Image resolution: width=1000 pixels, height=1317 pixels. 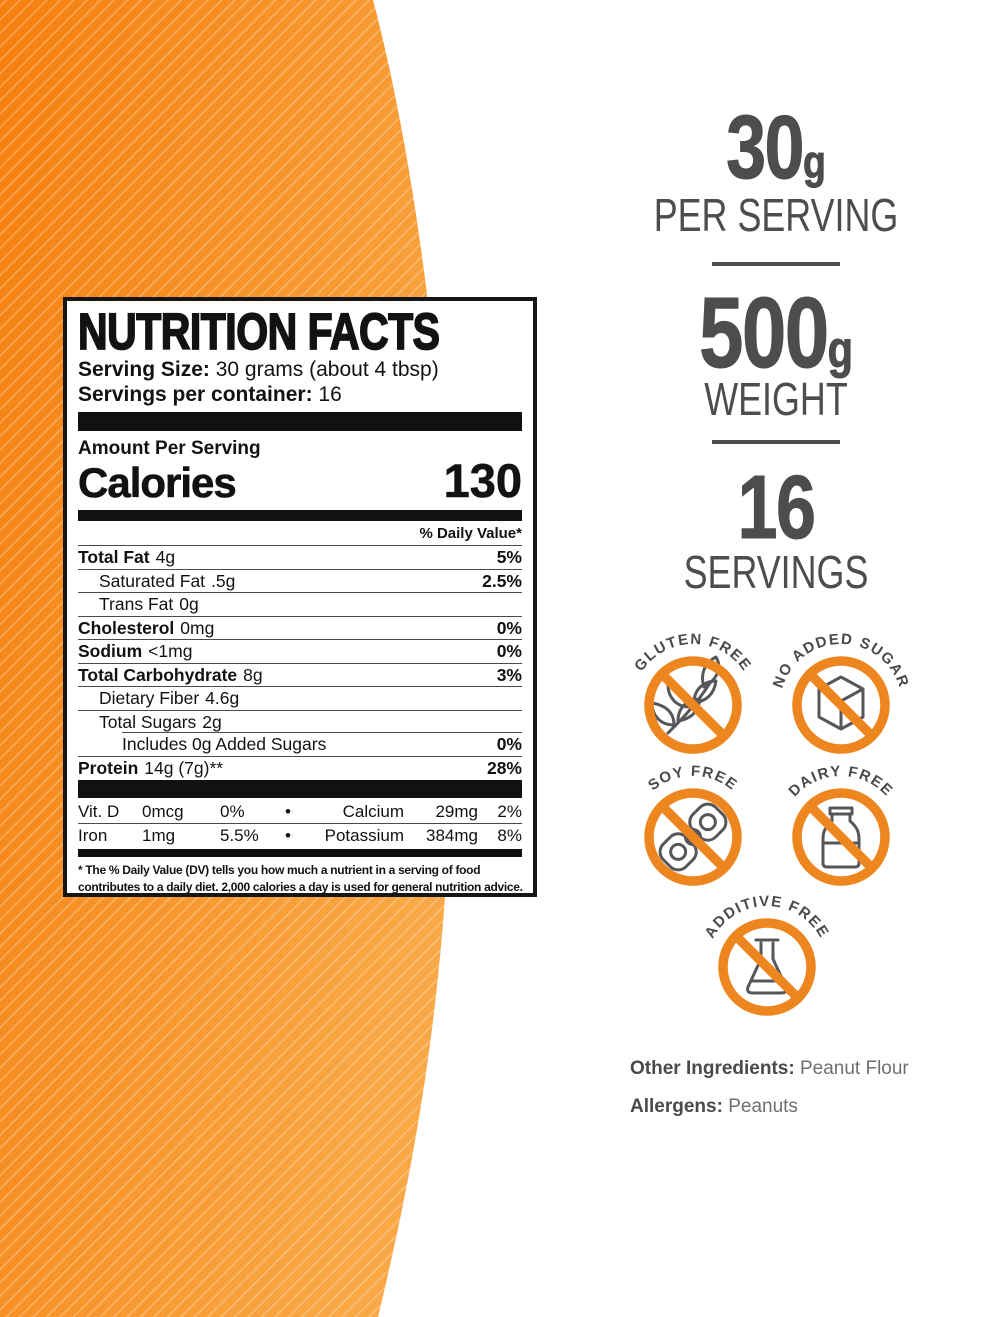 What do you see at coordinates (210, 394) in the screenshot?
I see `servings-per-container-line: Servings per container: 16` at bounding box center [210, 394].